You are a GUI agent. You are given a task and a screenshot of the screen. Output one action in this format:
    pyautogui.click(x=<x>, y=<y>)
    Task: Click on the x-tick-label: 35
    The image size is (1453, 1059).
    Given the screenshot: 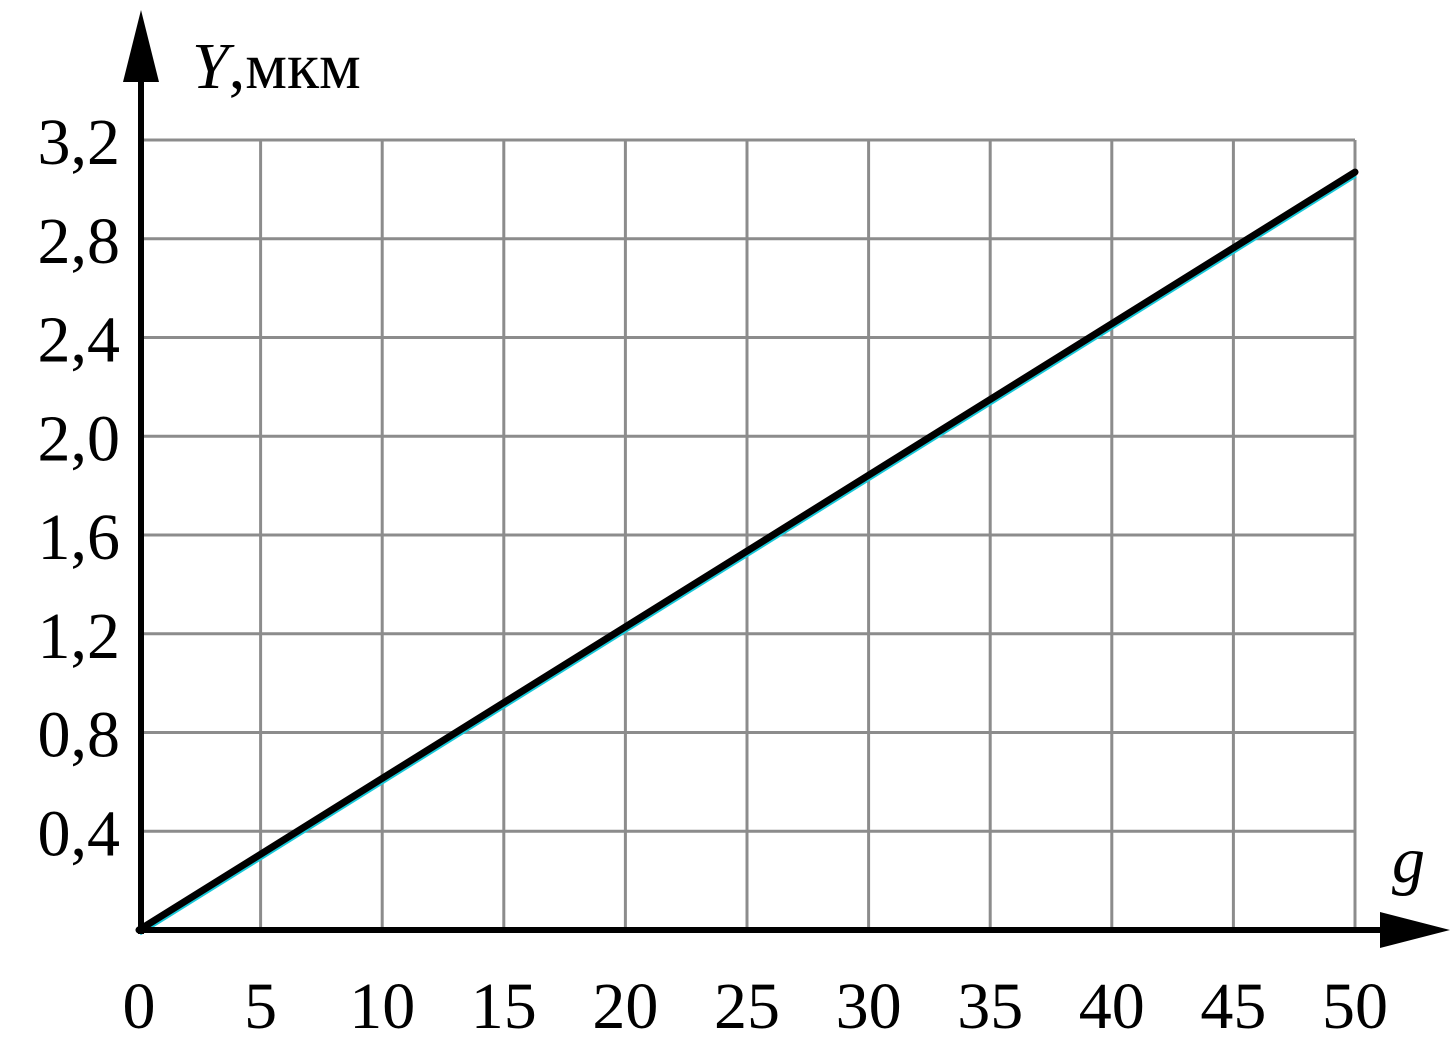 What is the action you would take?
    pyautogui.click(x=990, y=1006)
    